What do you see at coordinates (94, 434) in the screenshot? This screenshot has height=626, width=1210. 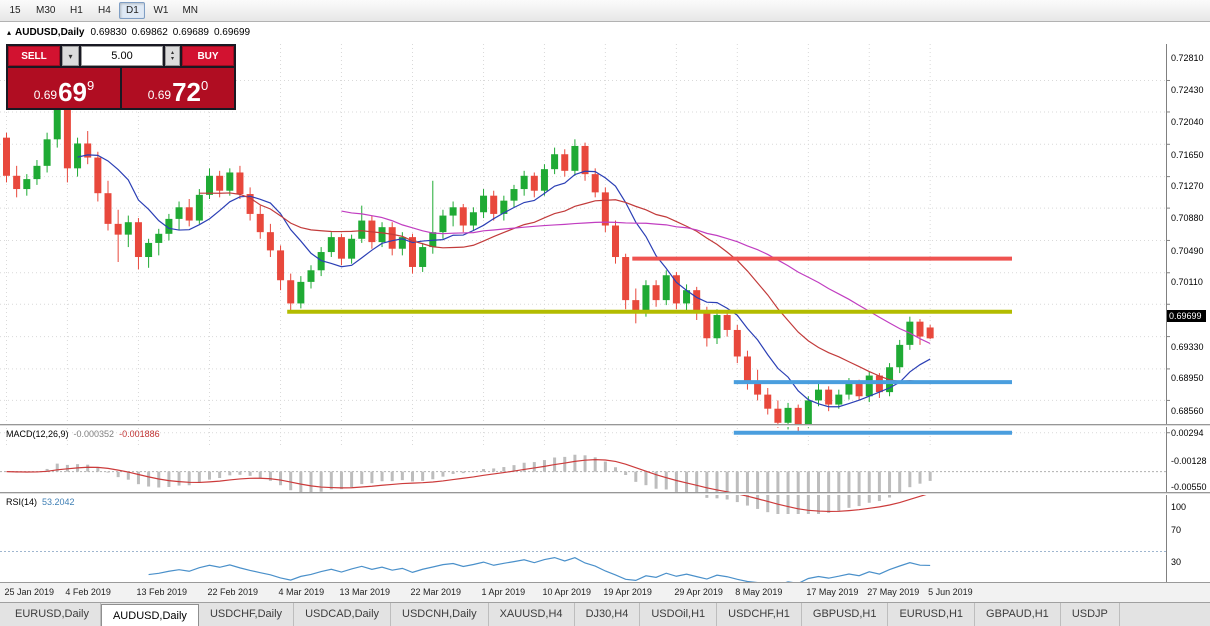 I see `macd-main-value: -0.000352` at bounding box center [94, 434].